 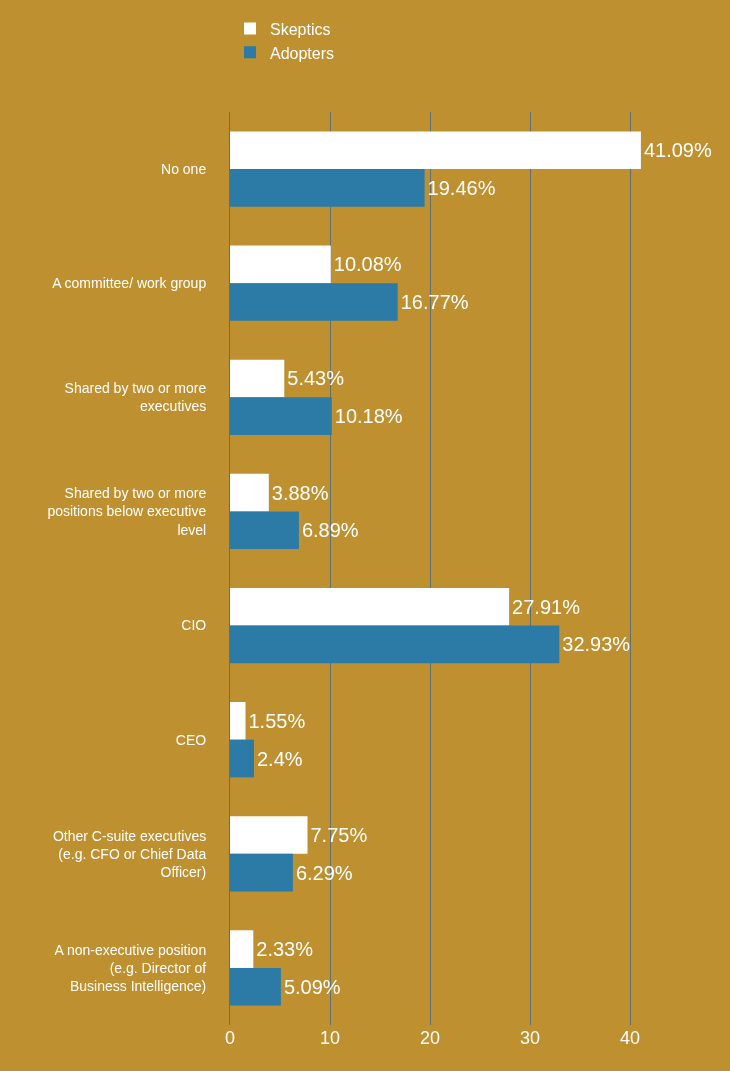 What do you see at coordinates (530, 1038) in the screenshot?
I see `x-tick-label: 30` at bounding box center [530, 1038].